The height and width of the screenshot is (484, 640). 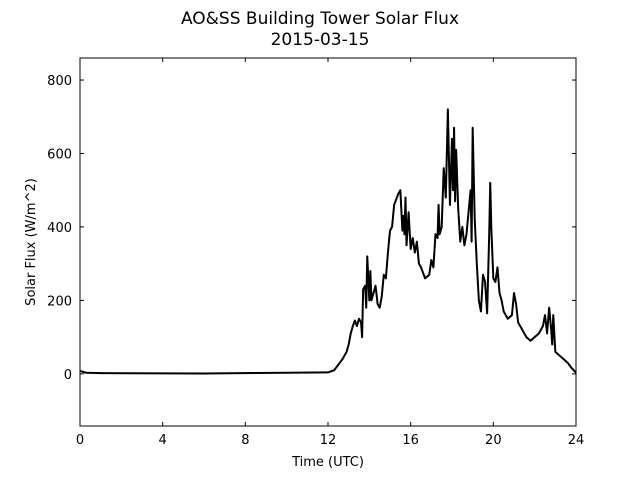 What do you see at coordinates (59, 154) in the screenshot?
I see `y-tick-label: 600` at bounding box center [59, 154].